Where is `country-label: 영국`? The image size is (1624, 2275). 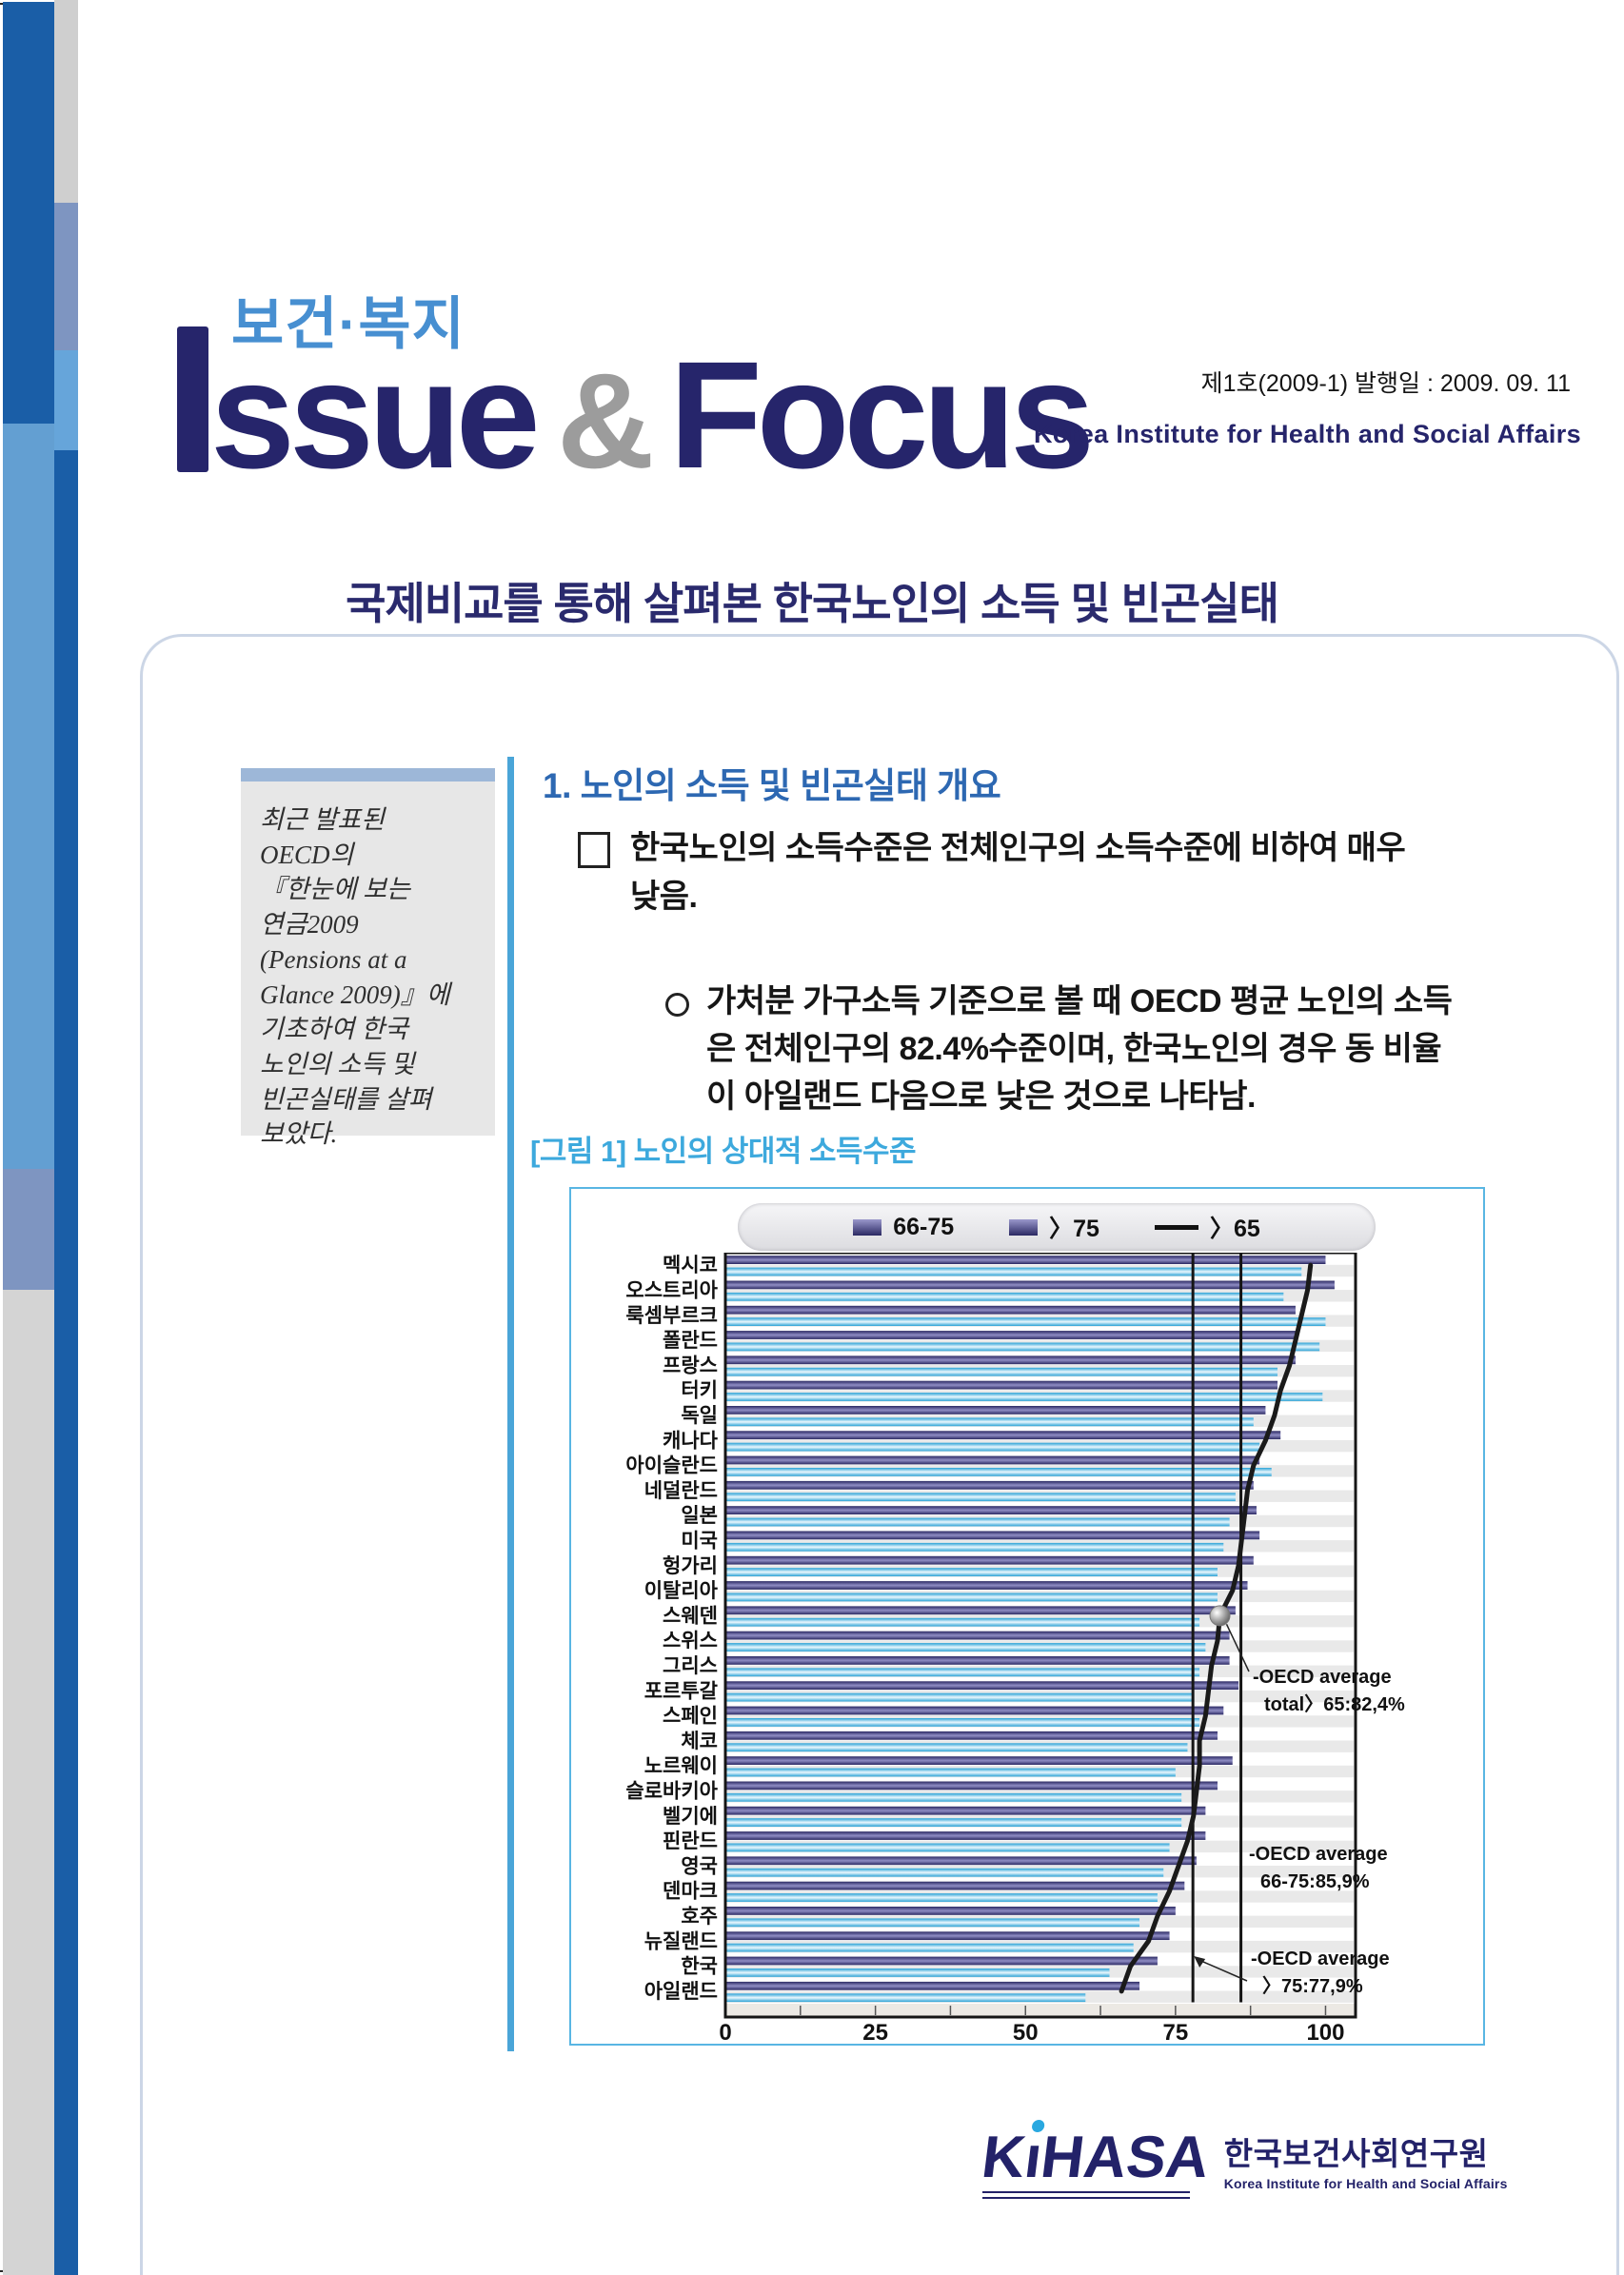
country-label: 영국 is located at coordinates (699, 1866).